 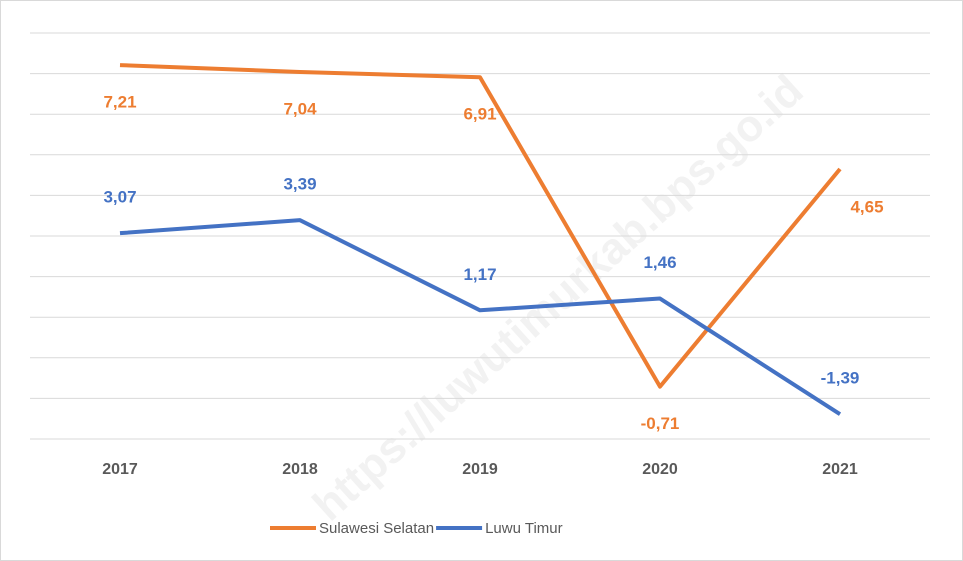 I want to click on data-label: 7,04, so click(x=300, y=108).